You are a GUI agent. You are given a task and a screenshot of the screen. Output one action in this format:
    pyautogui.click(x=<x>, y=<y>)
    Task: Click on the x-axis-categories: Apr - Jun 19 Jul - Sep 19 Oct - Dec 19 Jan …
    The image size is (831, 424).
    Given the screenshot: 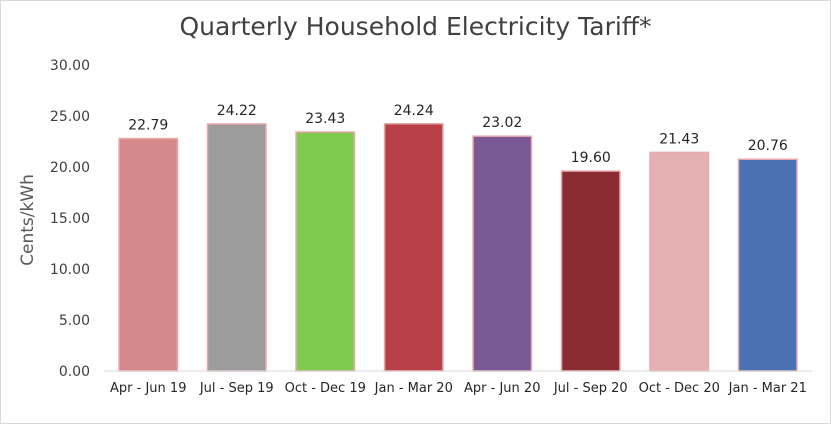 What is the action you would take?
    pyautogui.click(x=458, y=388)
    